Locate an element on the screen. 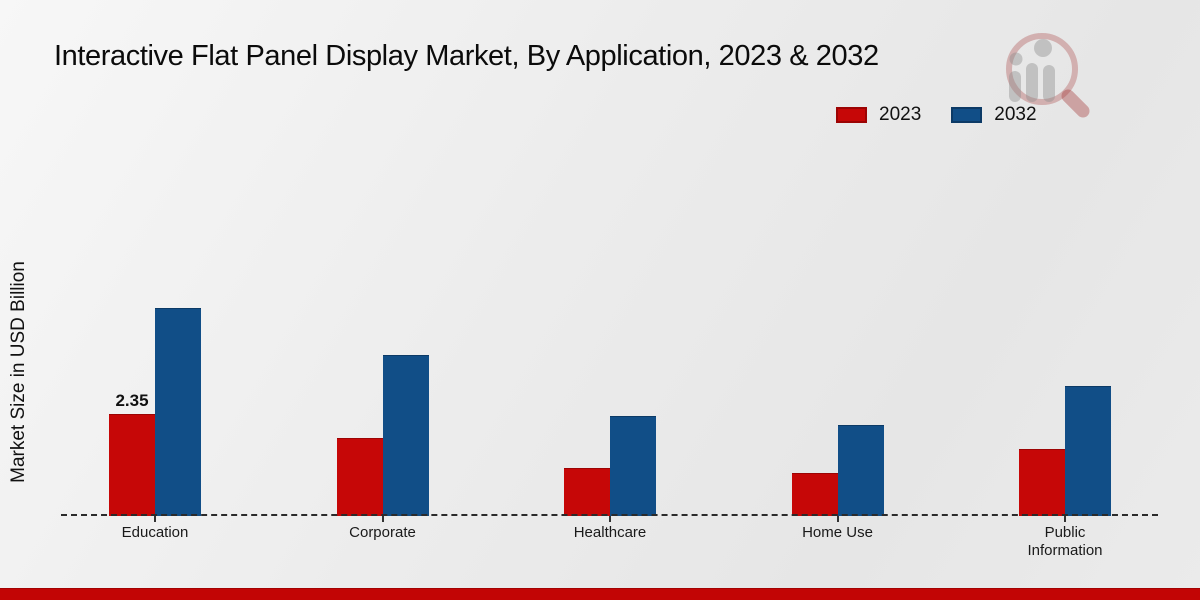 This screenshot has height=600, width=1200. x-category-label: Healthcare is located at coordinates (610, 532).